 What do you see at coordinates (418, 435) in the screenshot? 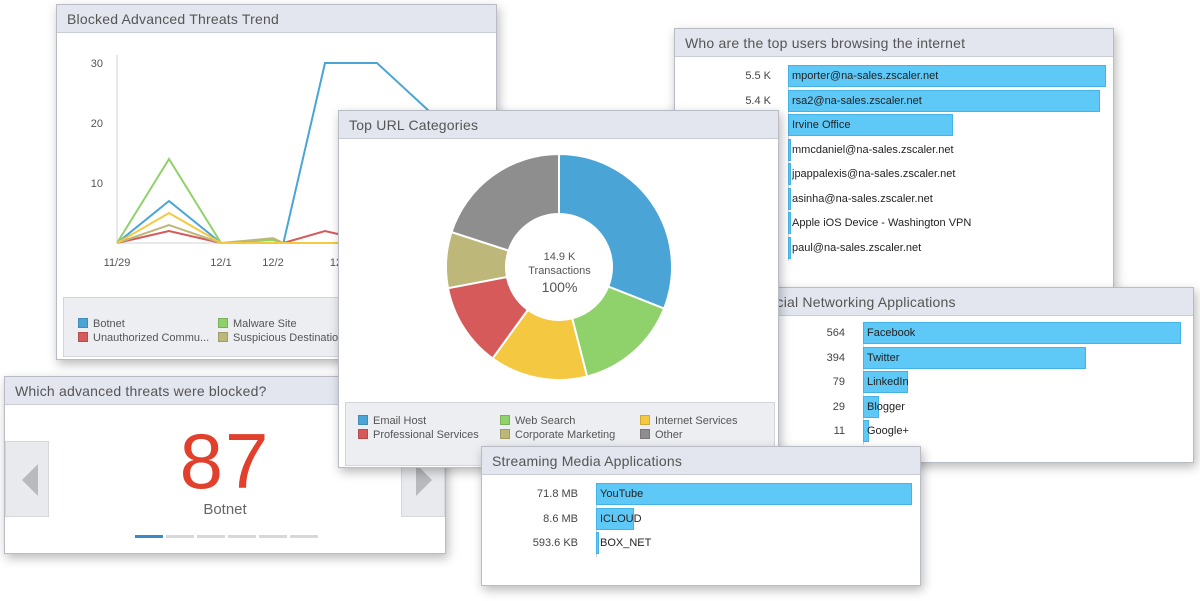
I see `legend-item-professional-services: Professional Services` at bounding box center [418, 435].